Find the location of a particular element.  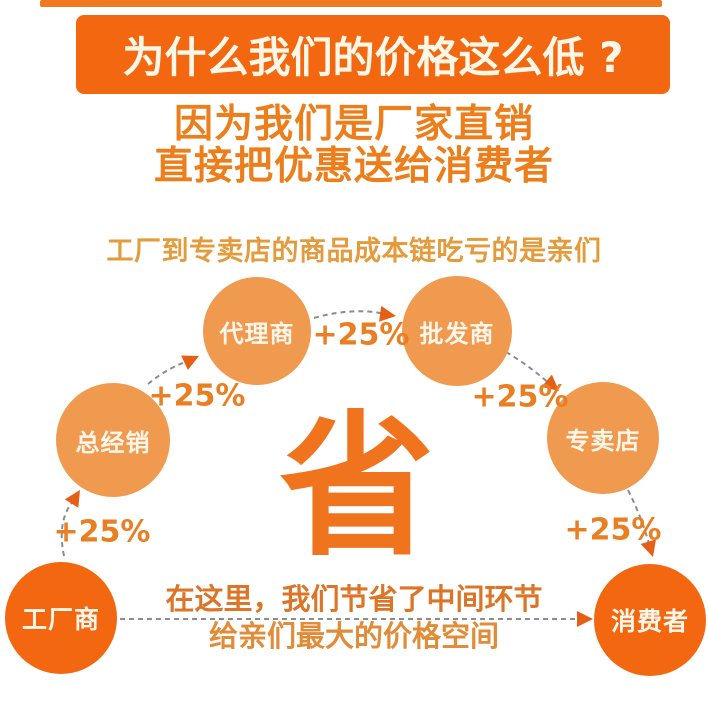

markup-factory-distributor: +25% is located at coordinates (102, 532).